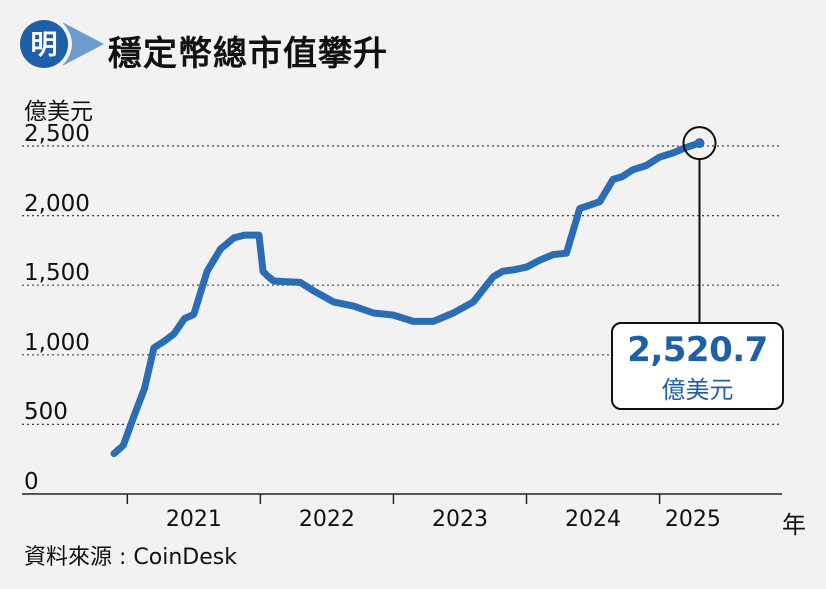 Image resolution: width=826 pixels, height=589 pixels. I want to click on y-tick-label: 500, so click(46, 412).